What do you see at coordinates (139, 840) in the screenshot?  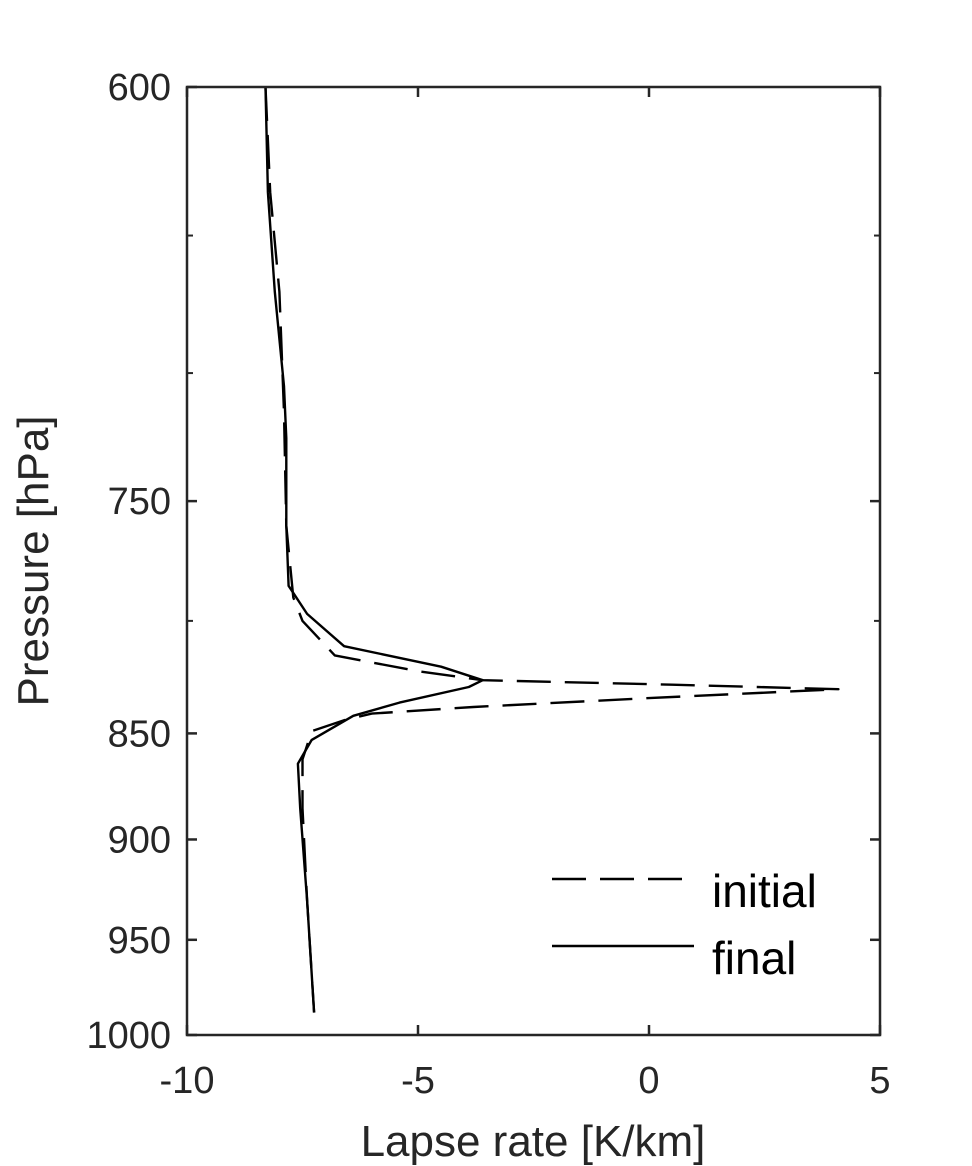 I see `y-tick-label: 900` at bounding box center [139, 840].